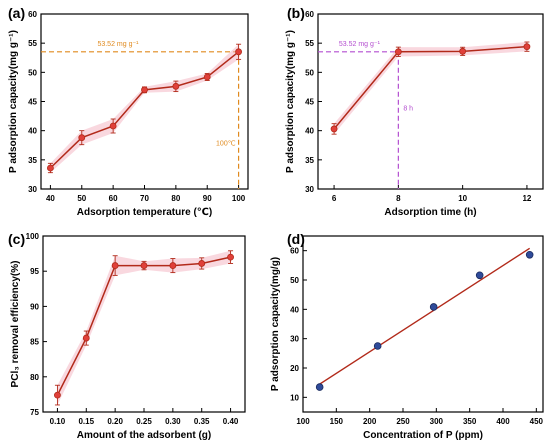 This screenshot has width=550, height=440. Describe the element at coordinates (175, 198) in the screenshot. I see `x-tick-label: 80` at that location.